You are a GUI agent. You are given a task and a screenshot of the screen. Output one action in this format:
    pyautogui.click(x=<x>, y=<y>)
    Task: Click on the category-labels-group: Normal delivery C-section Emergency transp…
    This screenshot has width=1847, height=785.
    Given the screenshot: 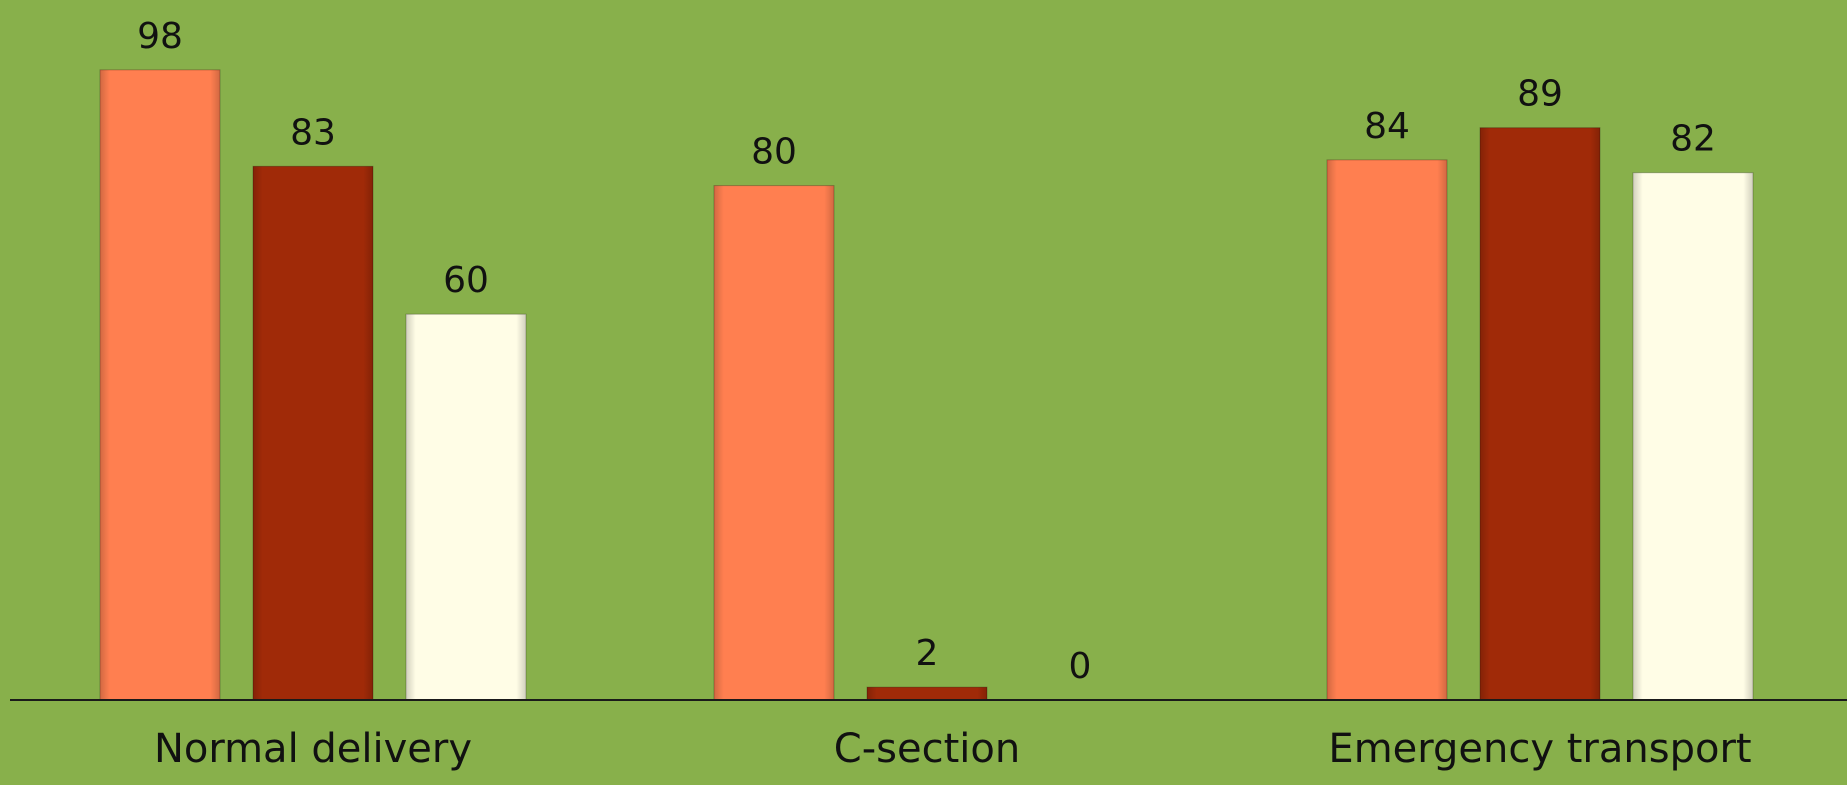 What is the action you would take?
    pyautogui.click(x=953, y=749)
    